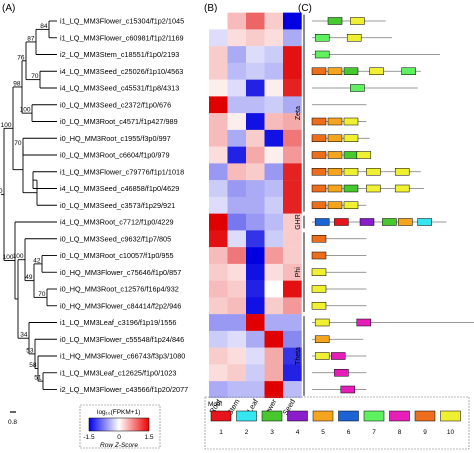 Image resolution: width=474 pixels, height=453 pixels. What do you see at coordinates (247, 432) in the screenshot?
I see `motif-legend-number: 2` at bounding box center [247, 432].